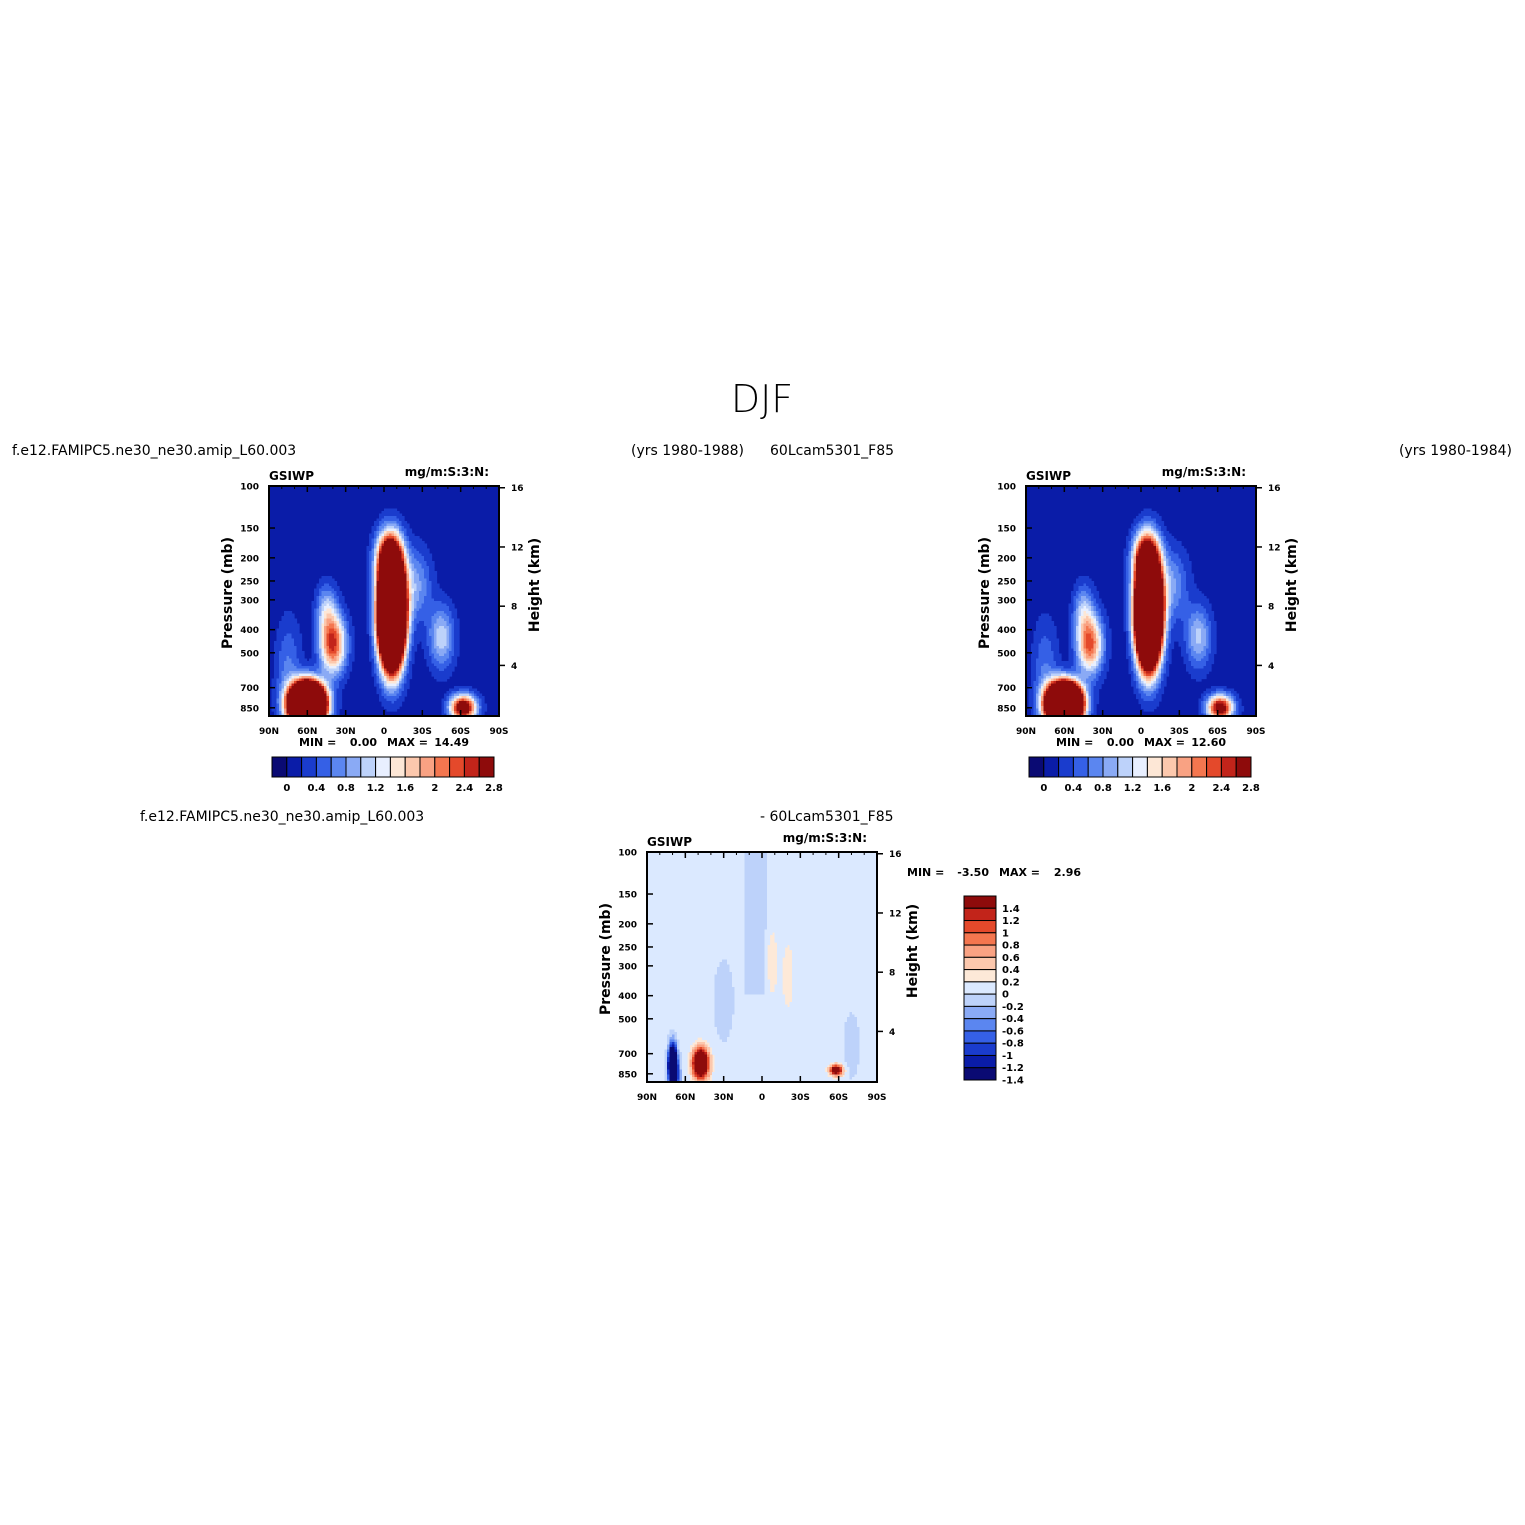 This screenshot has width=1525, height=1525. I want to click on colorbar-box, so click(338, 767).